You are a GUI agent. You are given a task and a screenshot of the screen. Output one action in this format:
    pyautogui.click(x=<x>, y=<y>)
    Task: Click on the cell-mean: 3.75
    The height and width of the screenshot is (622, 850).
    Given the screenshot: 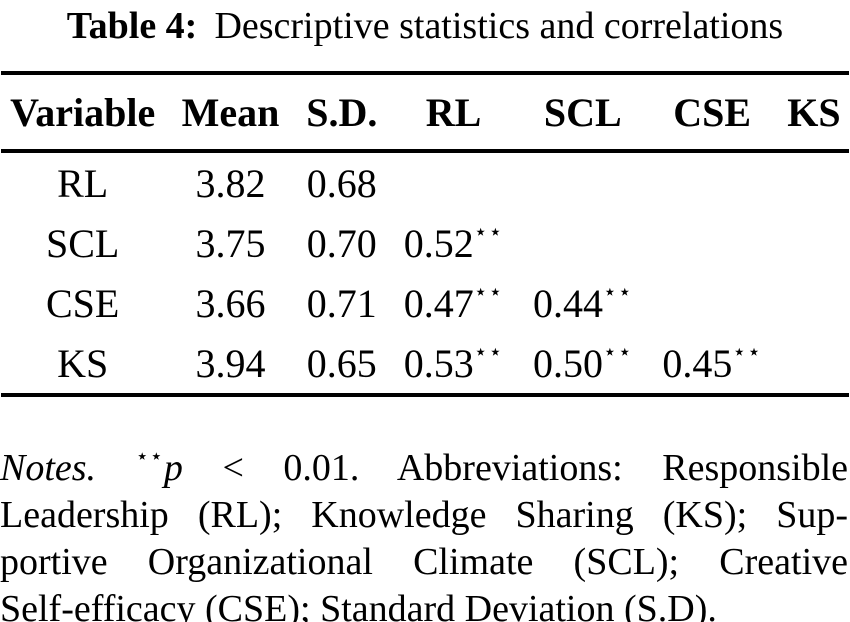 What is the action you would take?
    pyautogui.click(x=230, y=243)
    